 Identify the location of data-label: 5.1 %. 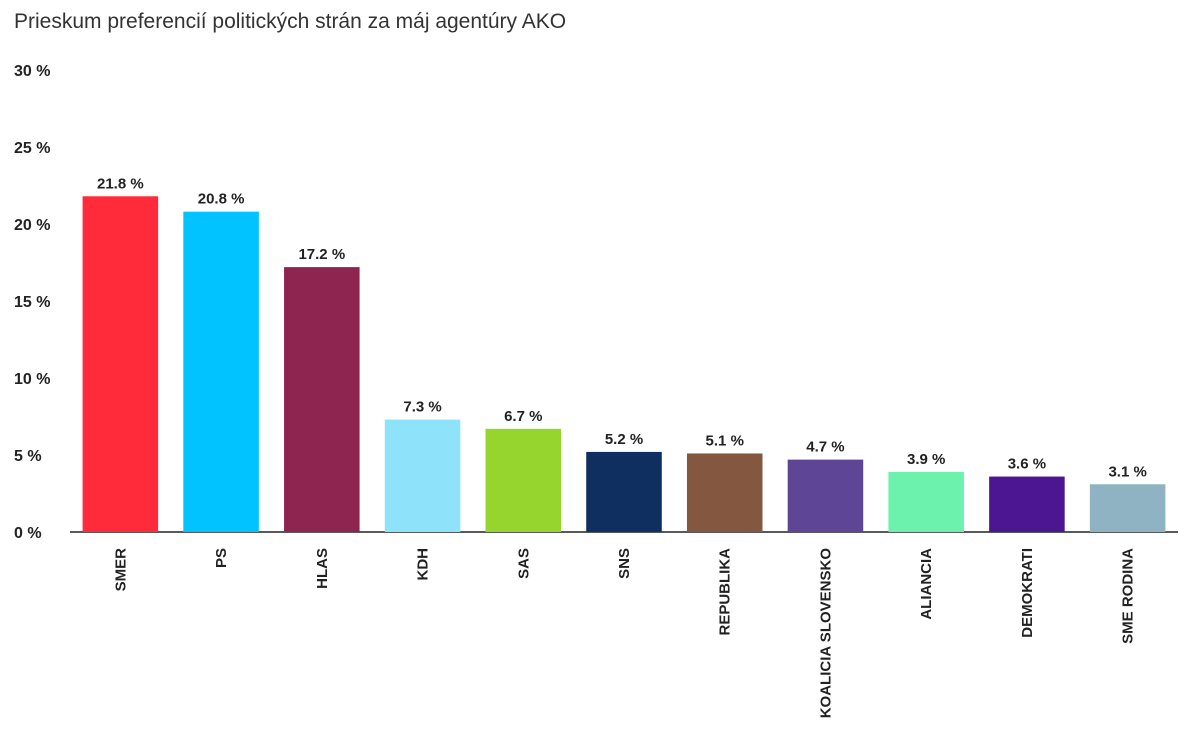
(725, 440).